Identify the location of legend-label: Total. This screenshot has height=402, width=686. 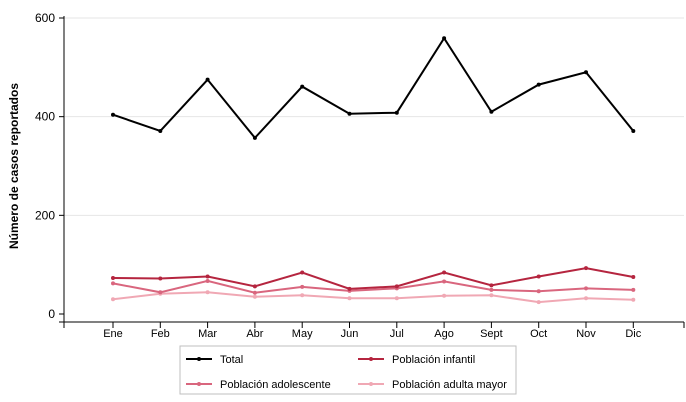
(231, 360).